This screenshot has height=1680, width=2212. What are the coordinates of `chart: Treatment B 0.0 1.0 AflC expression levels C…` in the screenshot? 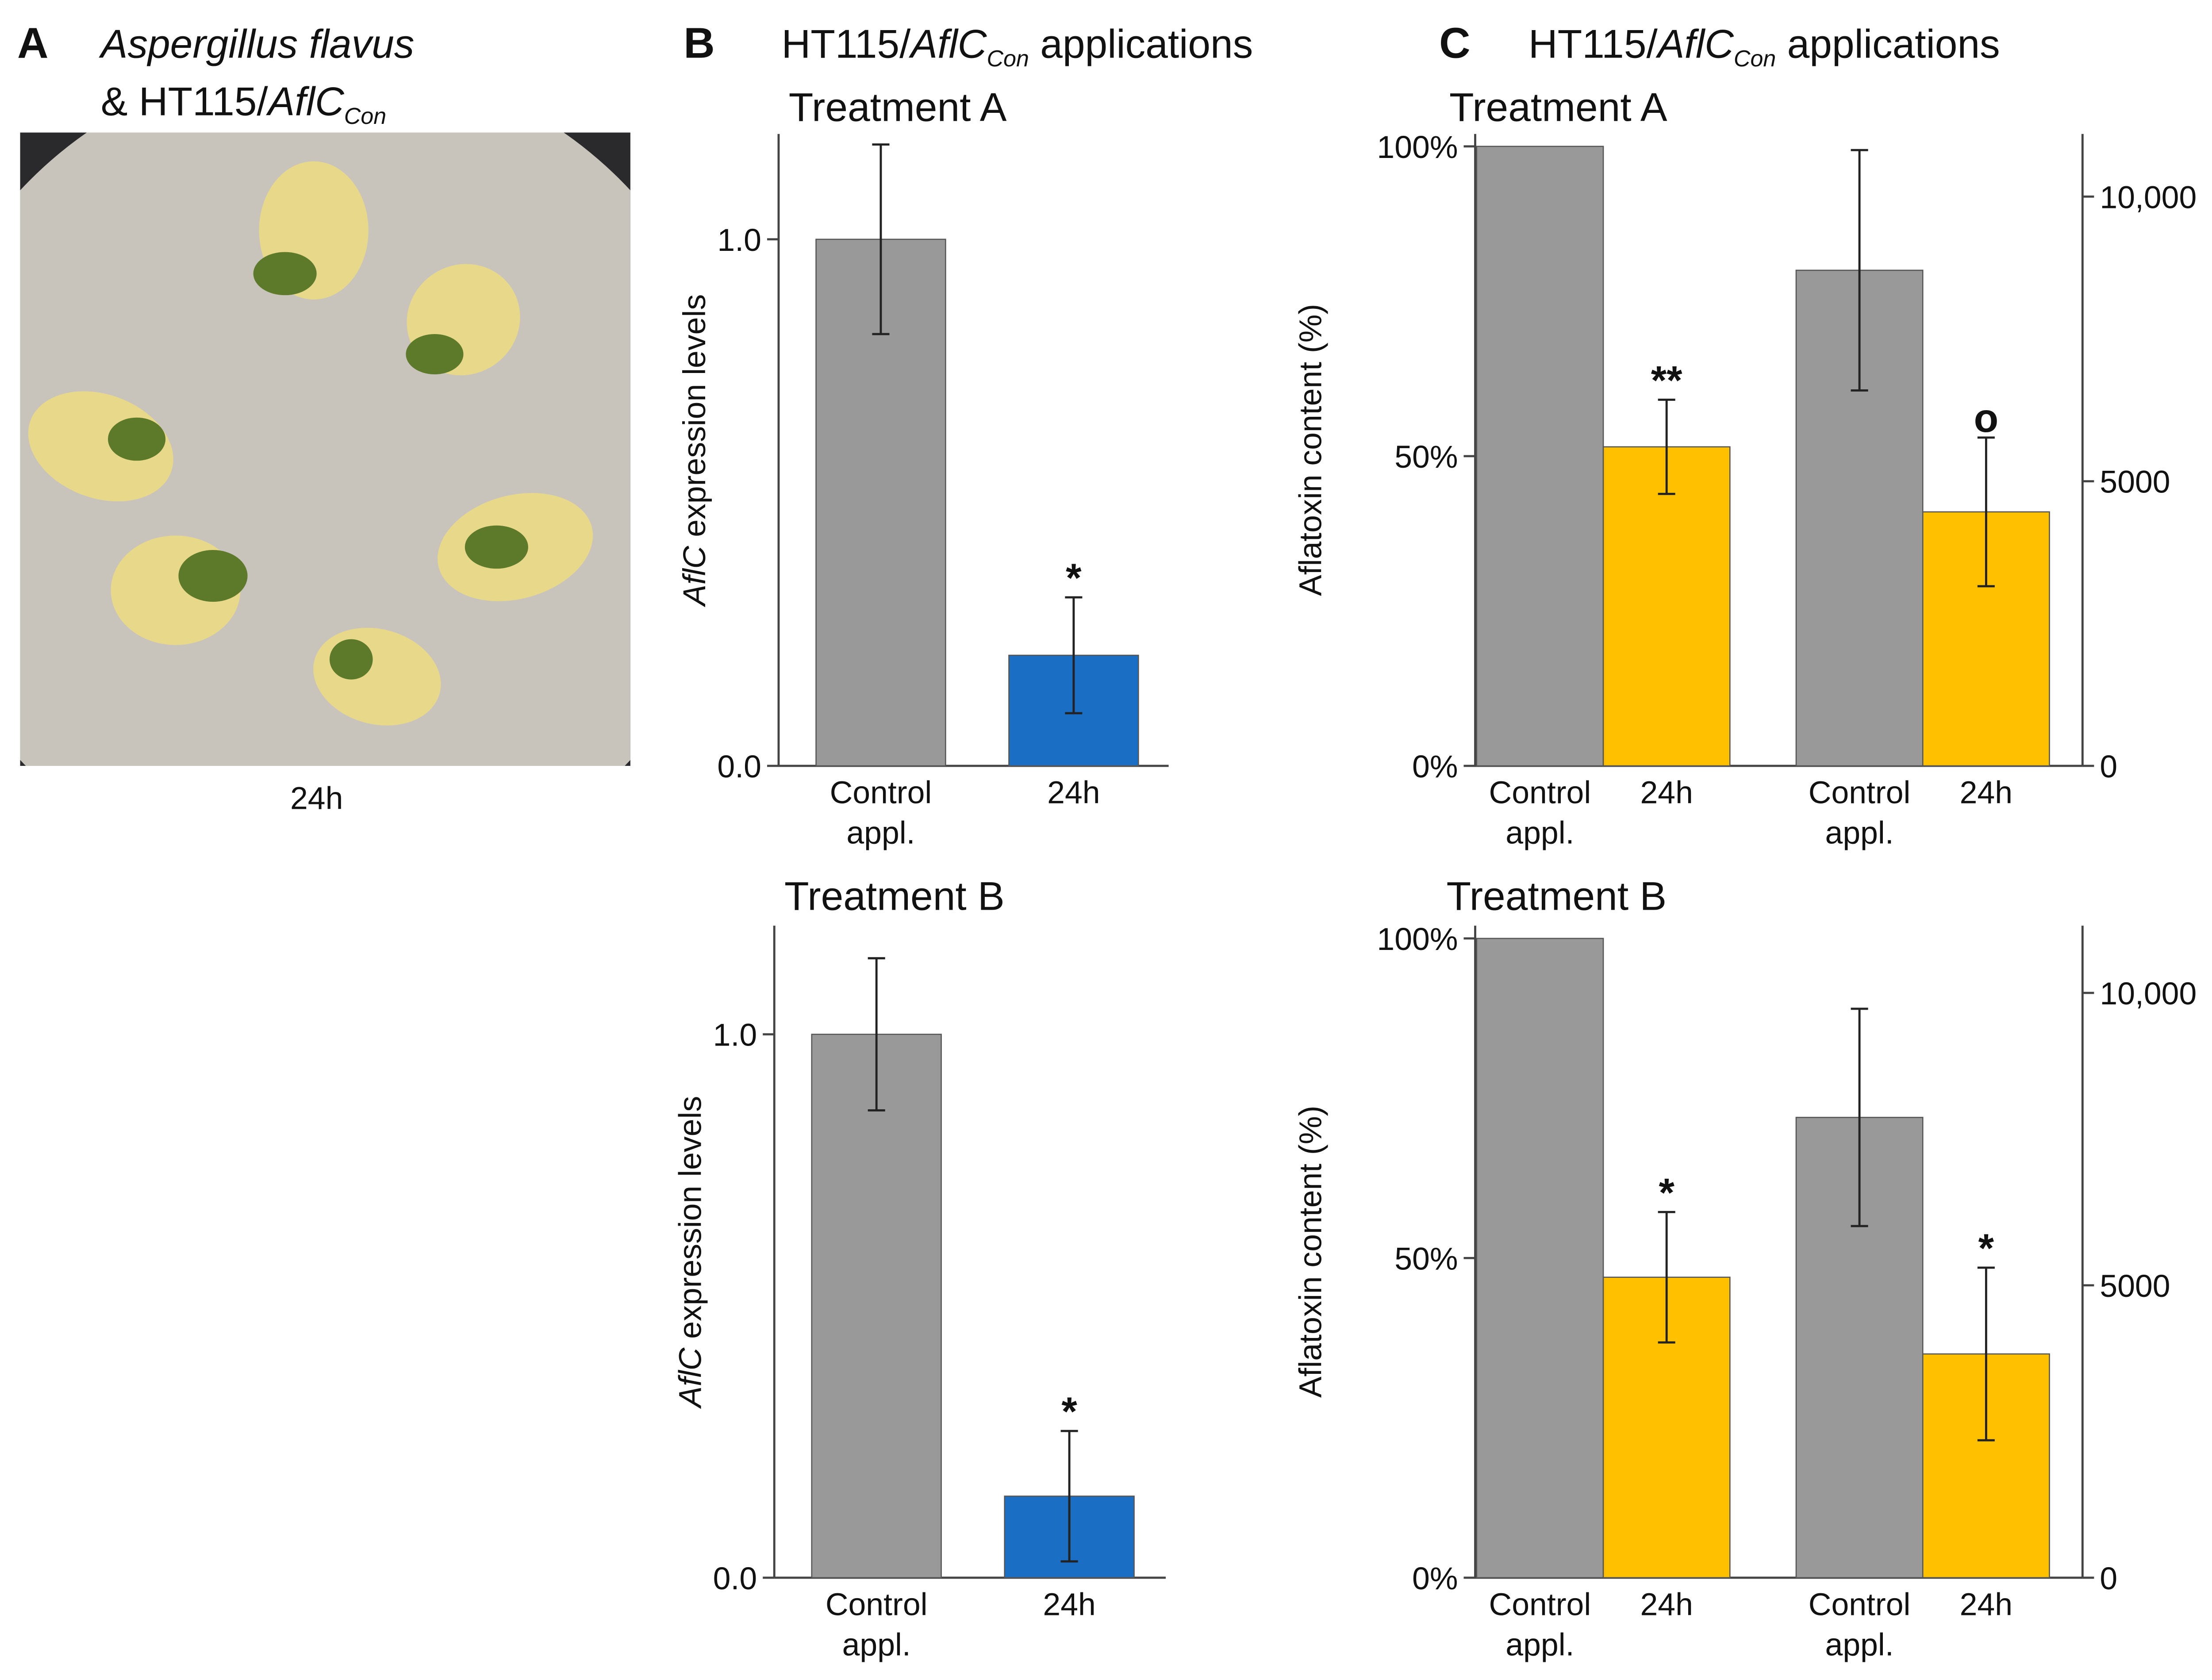 It's located at (919, 1268).